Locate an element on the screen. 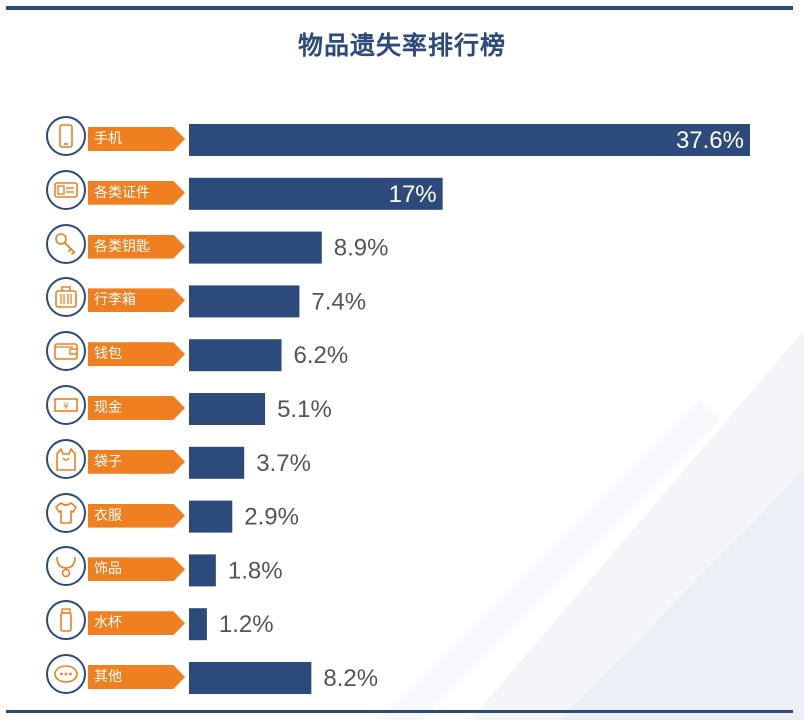  value-label: 1.8% is located at coordinates (255, 570).